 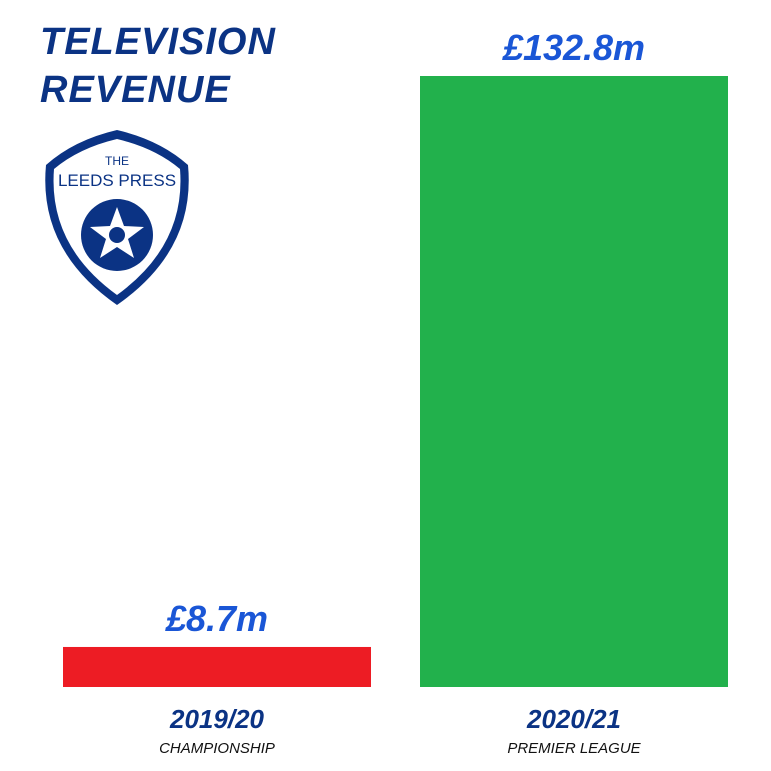 I want to click on logo: THE LEEDS PRESS, so click(x=117, y=217).